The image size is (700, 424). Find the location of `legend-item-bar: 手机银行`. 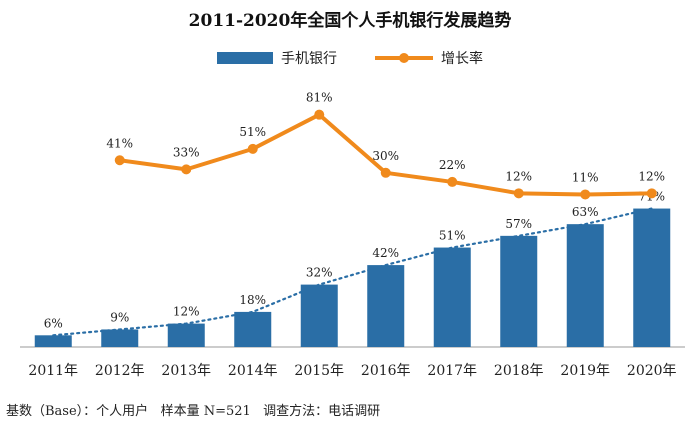

legend-item-bar: 手机银行 is located at coordinates (277, 58).